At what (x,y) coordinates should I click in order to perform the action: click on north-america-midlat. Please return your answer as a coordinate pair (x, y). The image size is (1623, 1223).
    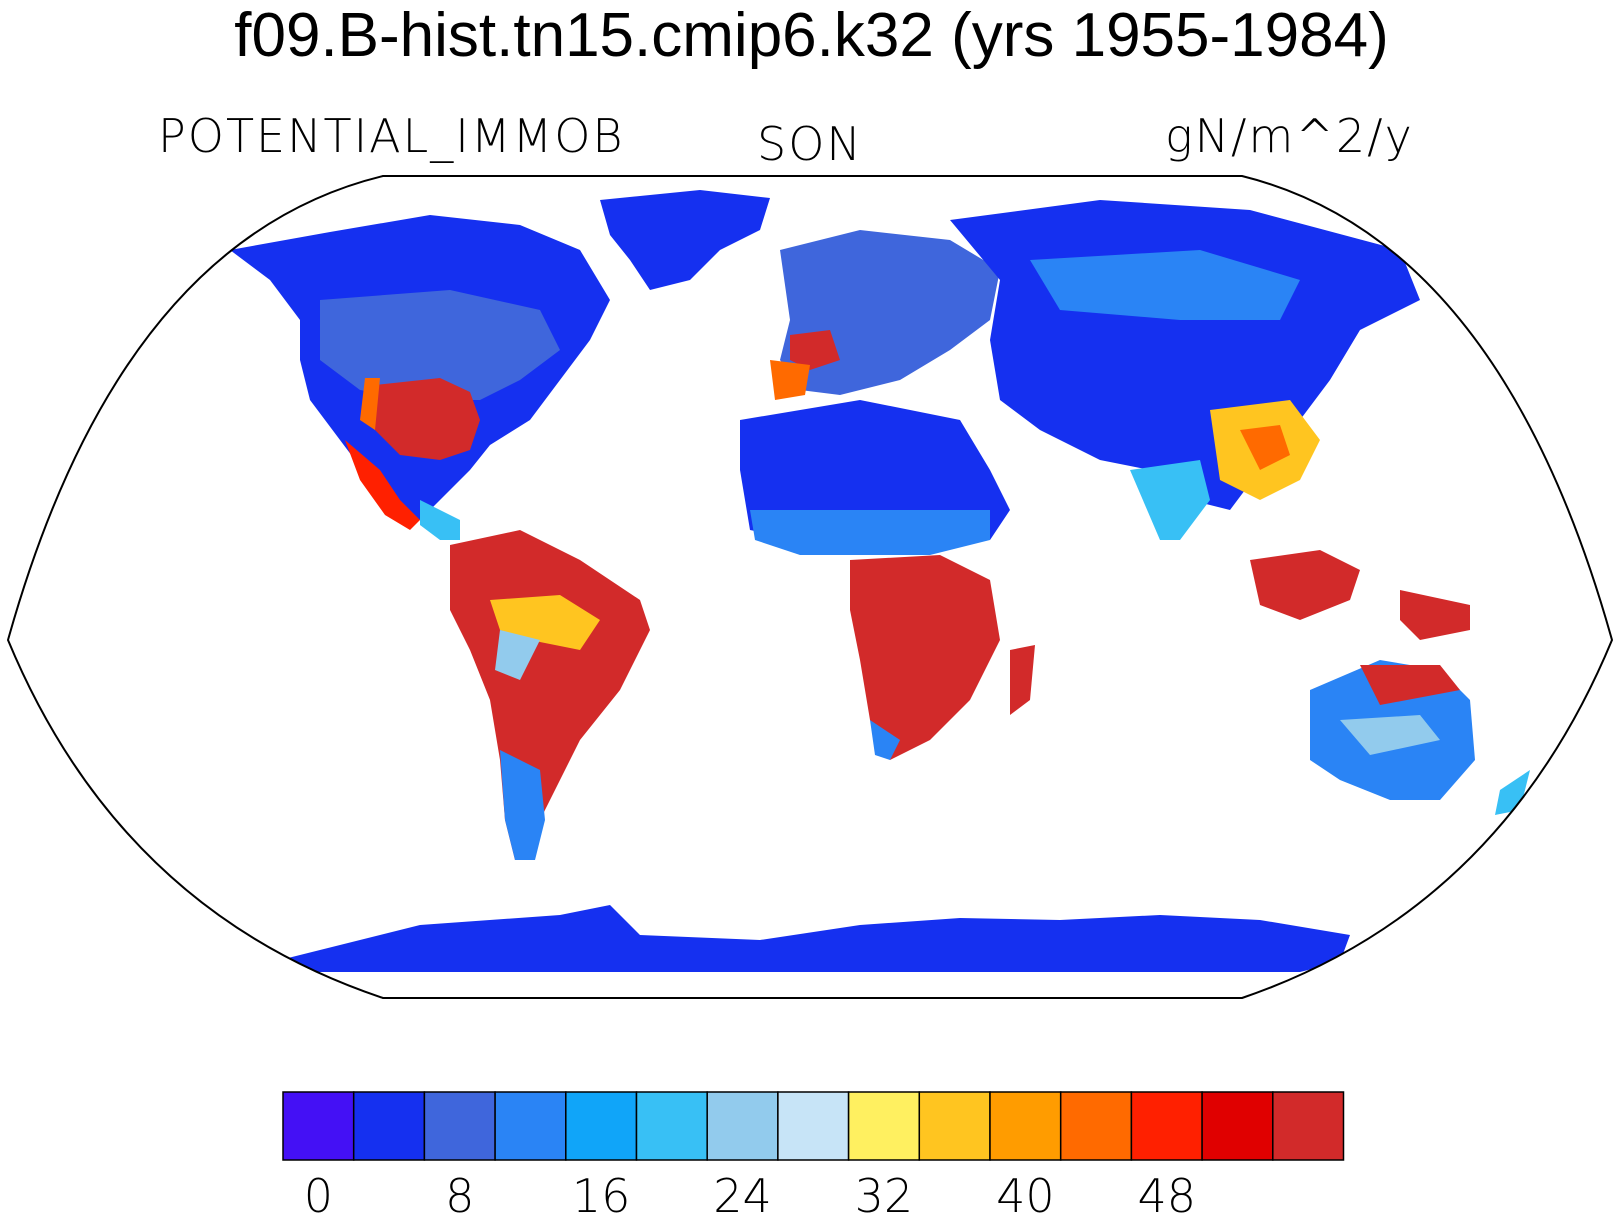
    Looking at the image, I should click on (440, 345).